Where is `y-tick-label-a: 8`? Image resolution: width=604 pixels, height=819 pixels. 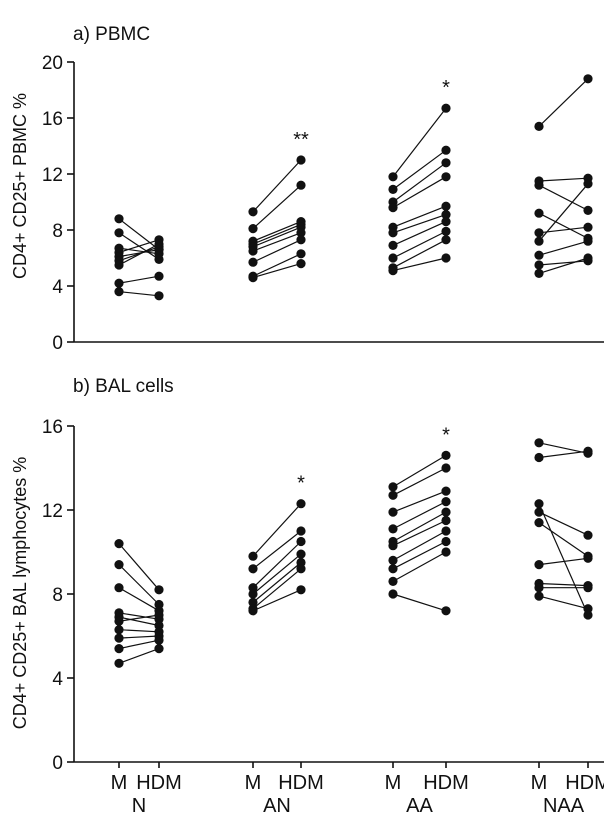 y-tick-label-a: 8 is located at coordinates (57, 231).